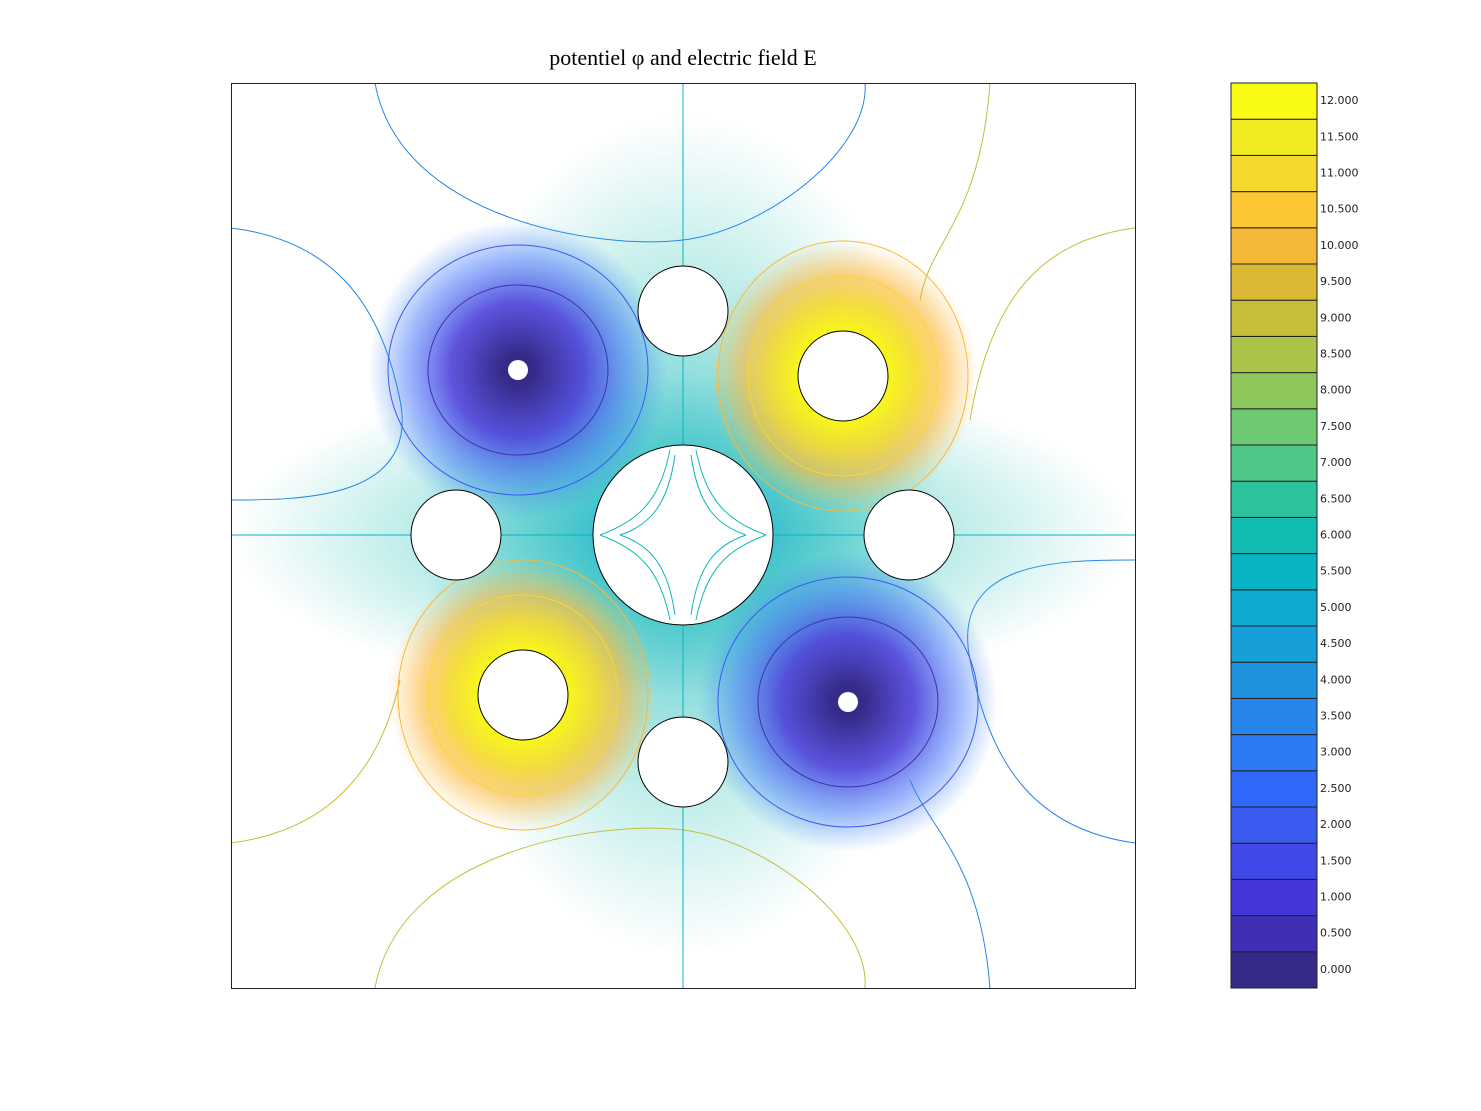 This screenshot has width=1481, height=1111. I want to click on chart-title: potentiel φ and electric field E, so click(682, 57).